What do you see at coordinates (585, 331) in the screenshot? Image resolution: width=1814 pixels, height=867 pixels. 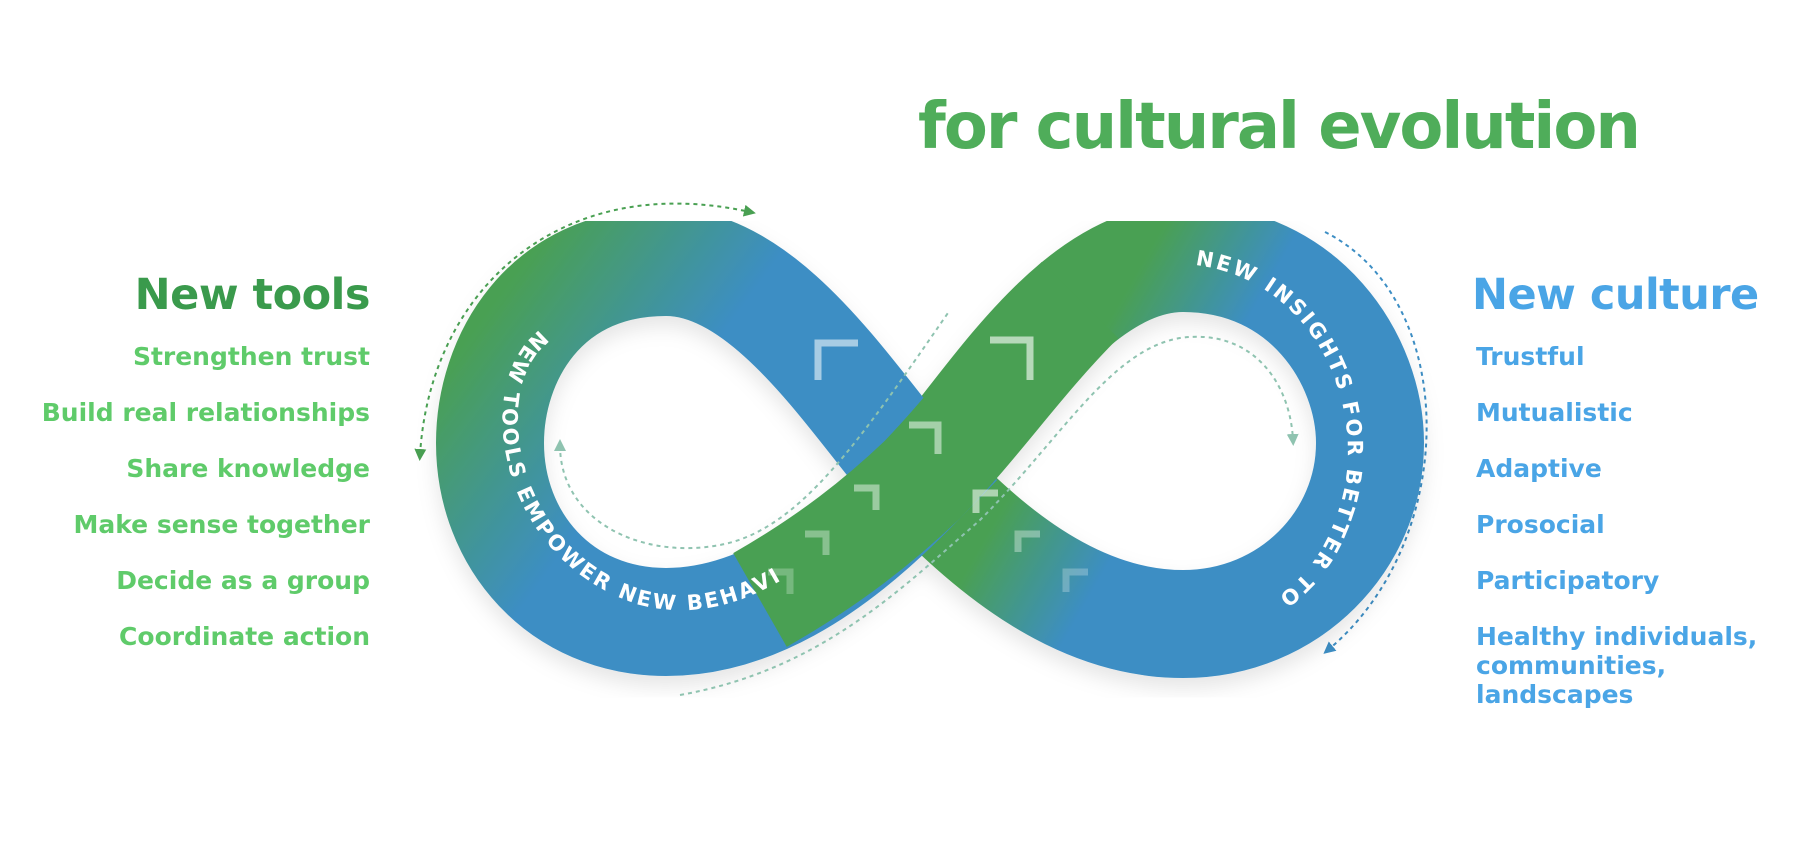 I see `outer-arrow-top-left` at bounding box center [585, 331].